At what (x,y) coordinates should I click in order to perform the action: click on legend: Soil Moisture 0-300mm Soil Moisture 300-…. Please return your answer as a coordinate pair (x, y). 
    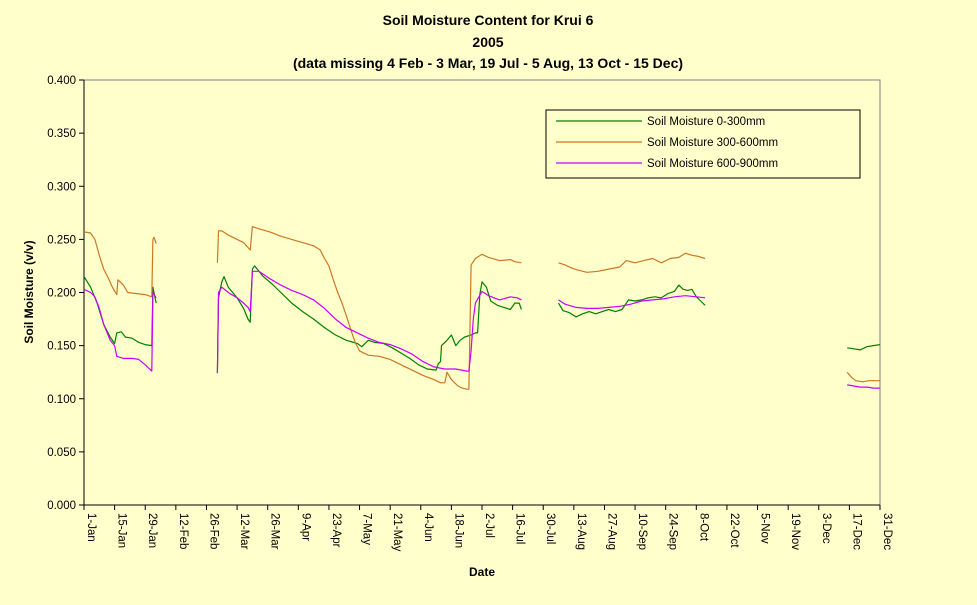
    Looking at the image, I should click on (703, 144).